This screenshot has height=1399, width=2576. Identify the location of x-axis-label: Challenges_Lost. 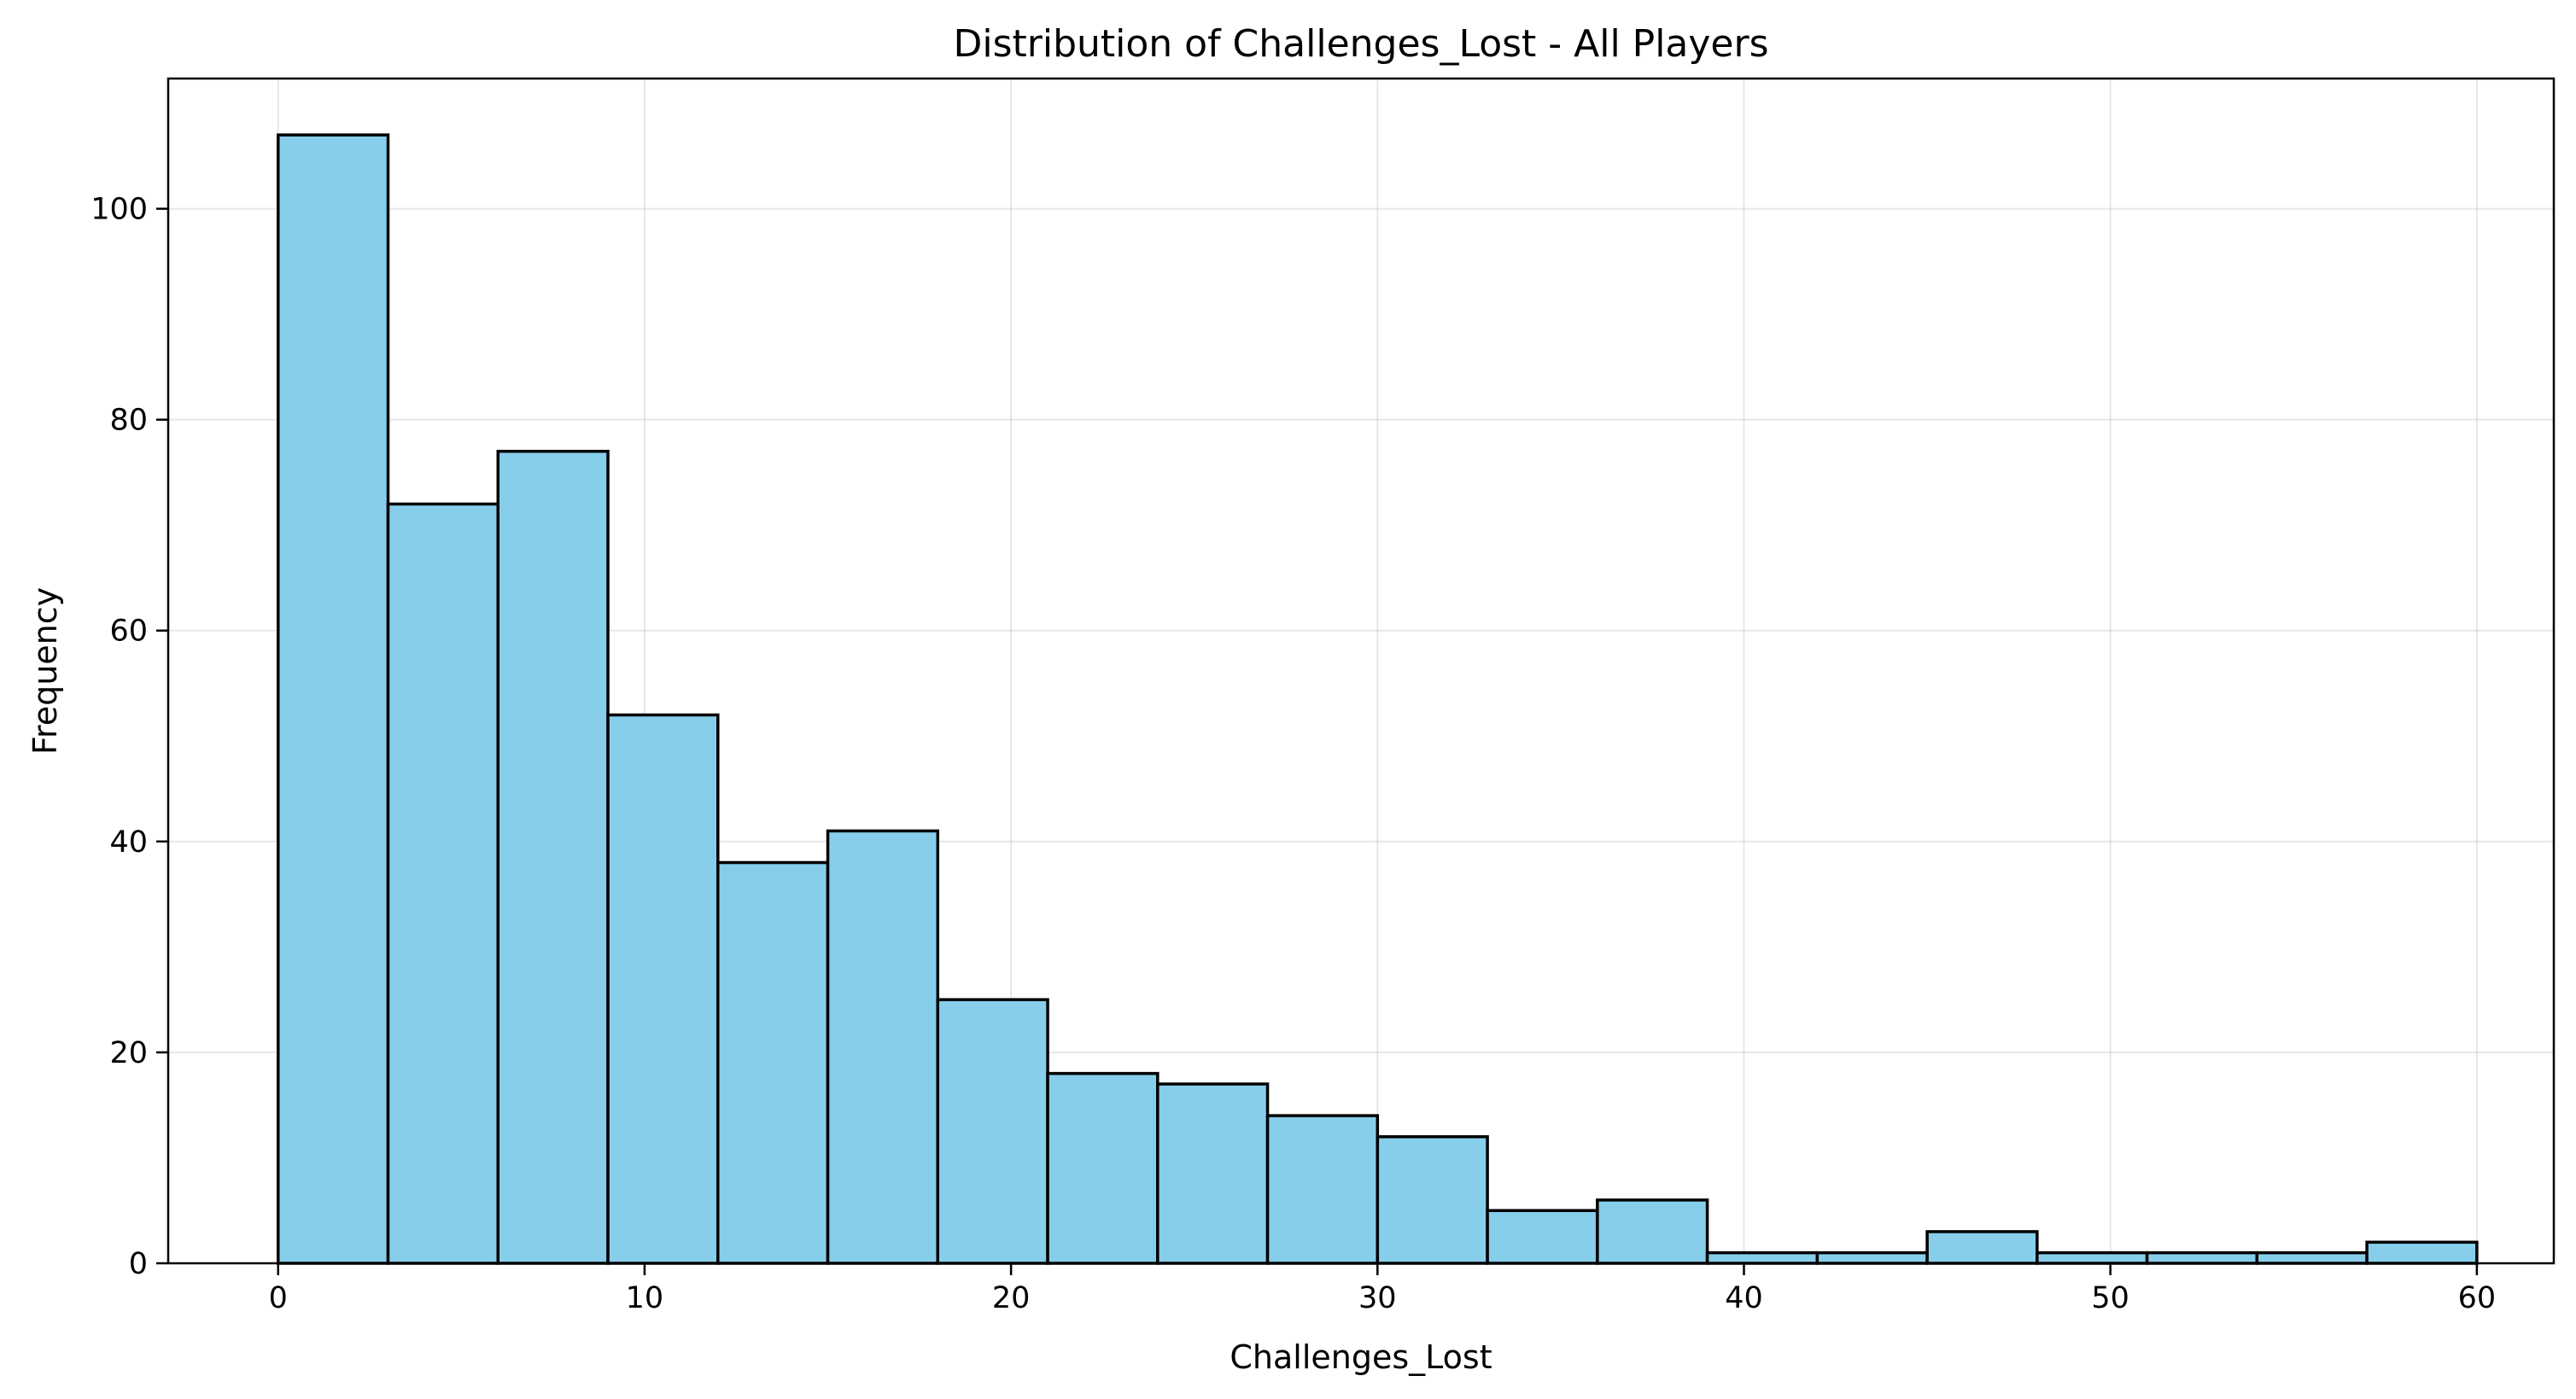
(1361, 1357).